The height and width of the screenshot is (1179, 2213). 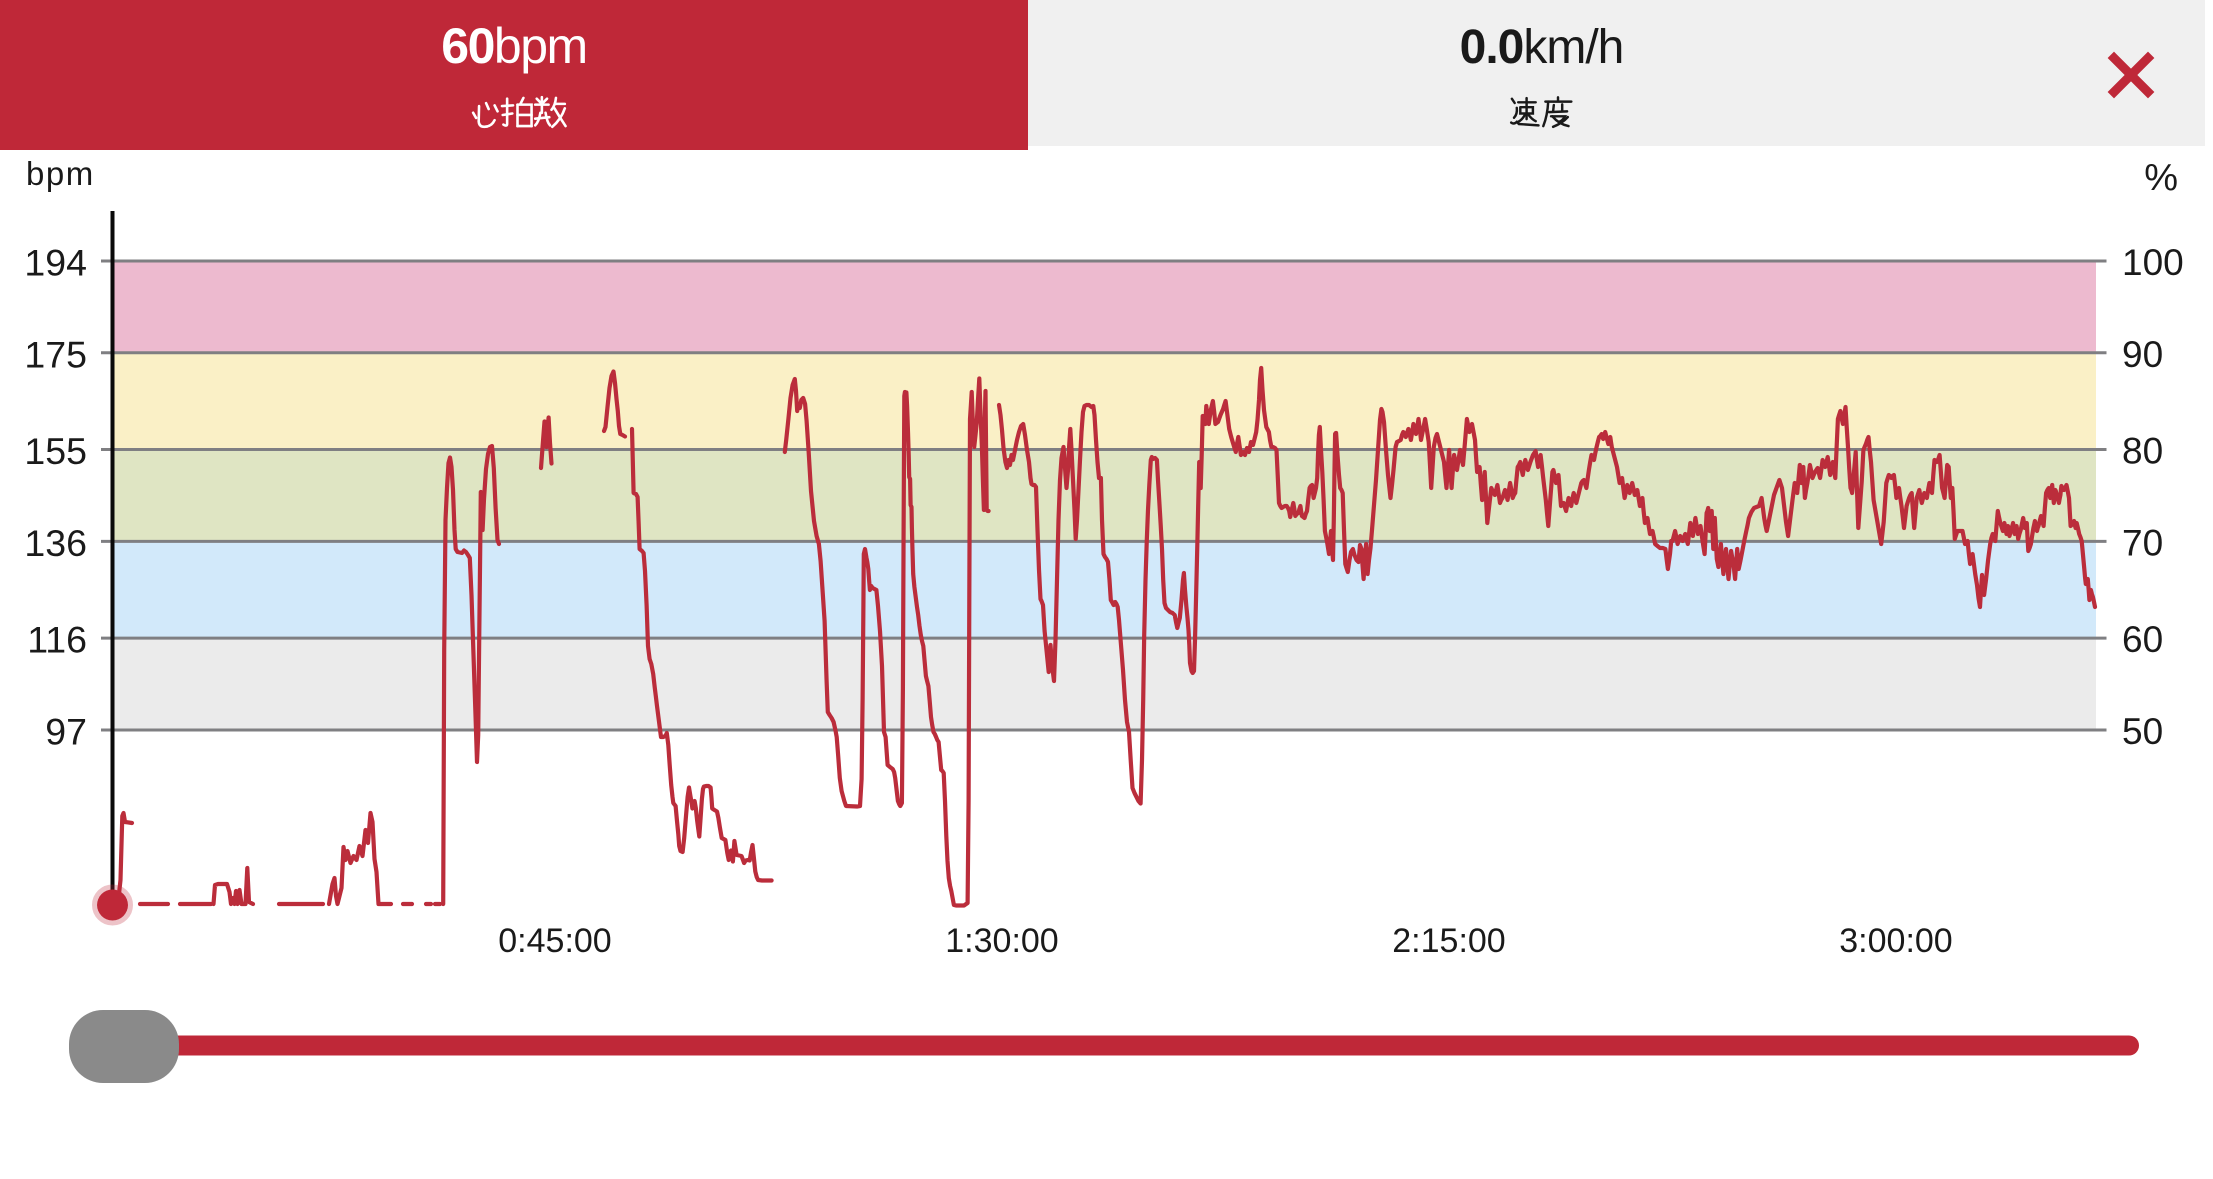 I want to click on svg-text: 50, so click(x=2142, y=731).